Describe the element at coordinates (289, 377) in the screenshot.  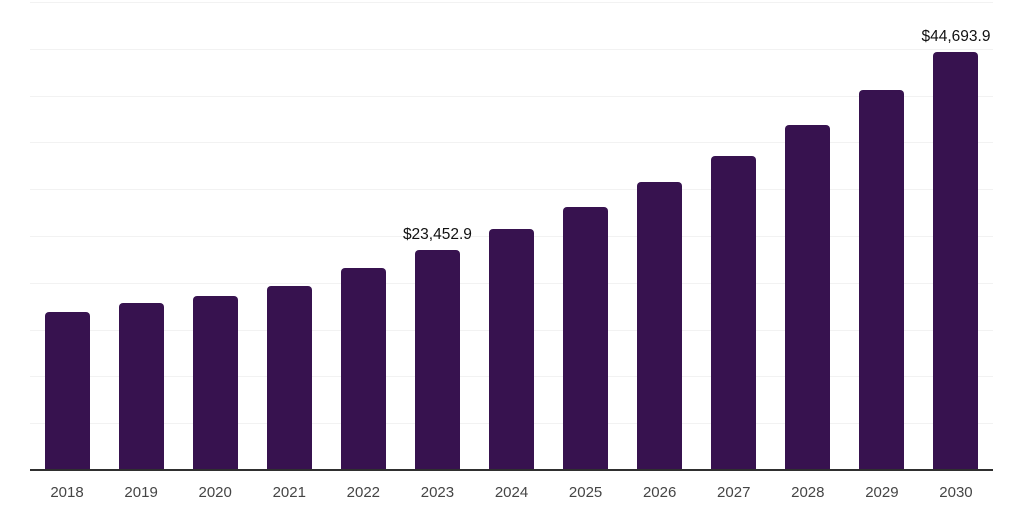
I see `bar-2021` at that location.